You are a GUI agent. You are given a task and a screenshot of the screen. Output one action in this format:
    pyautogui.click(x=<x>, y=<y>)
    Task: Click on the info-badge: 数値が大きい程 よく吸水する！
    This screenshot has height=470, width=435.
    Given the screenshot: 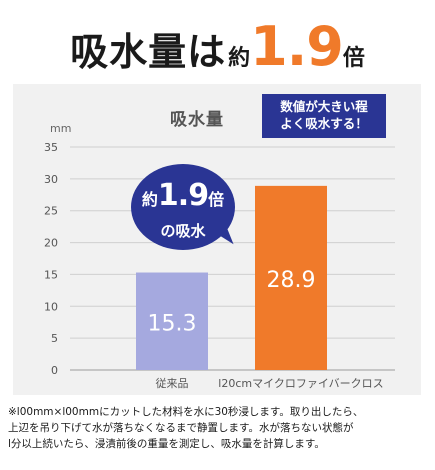 What is the action you would take?
    pyautogui.click(x=324, y=116)
    